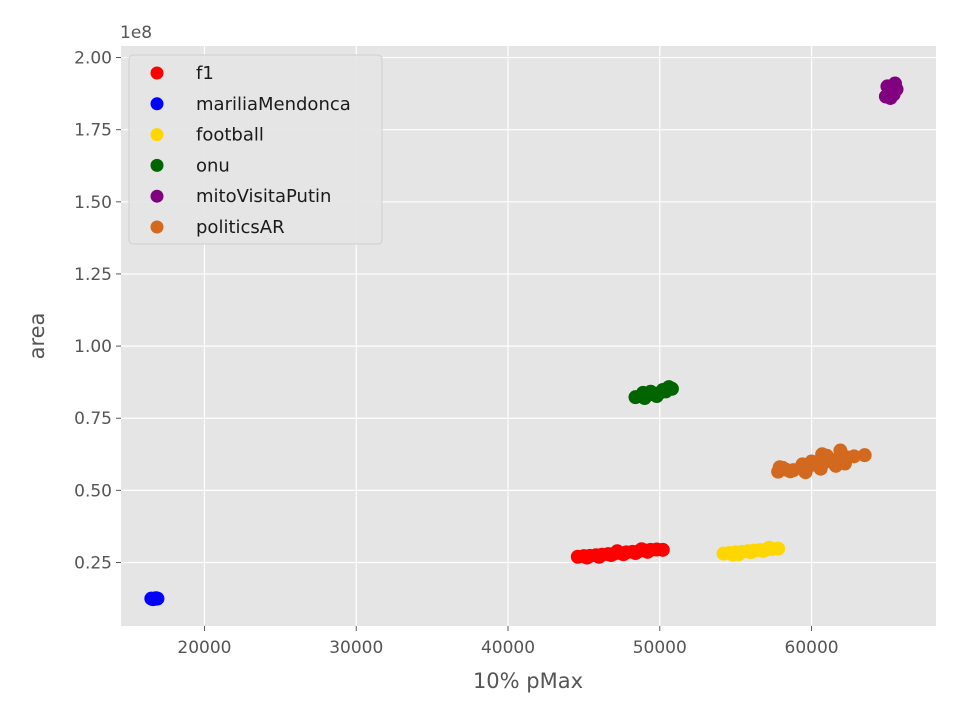 This screenshot has height=721, width=961. I want to click on x-tick-label: 50000, so click(660, 648).